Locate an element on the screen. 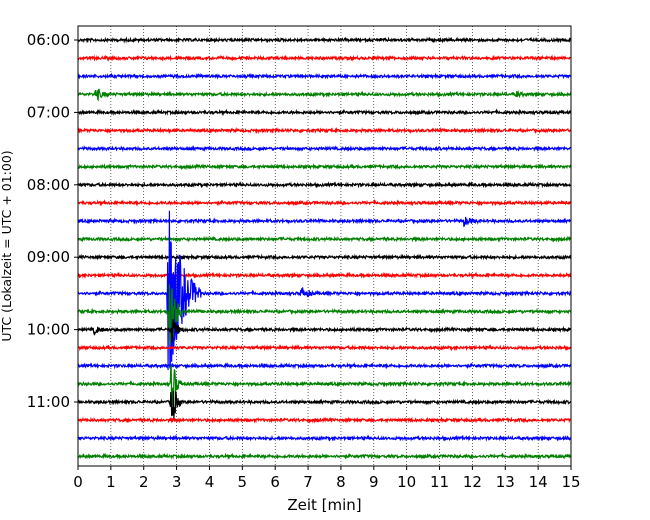 The height and width of the screenshot is (520, 650). x-tick-label: 5 is located at coordinates (243, 482).